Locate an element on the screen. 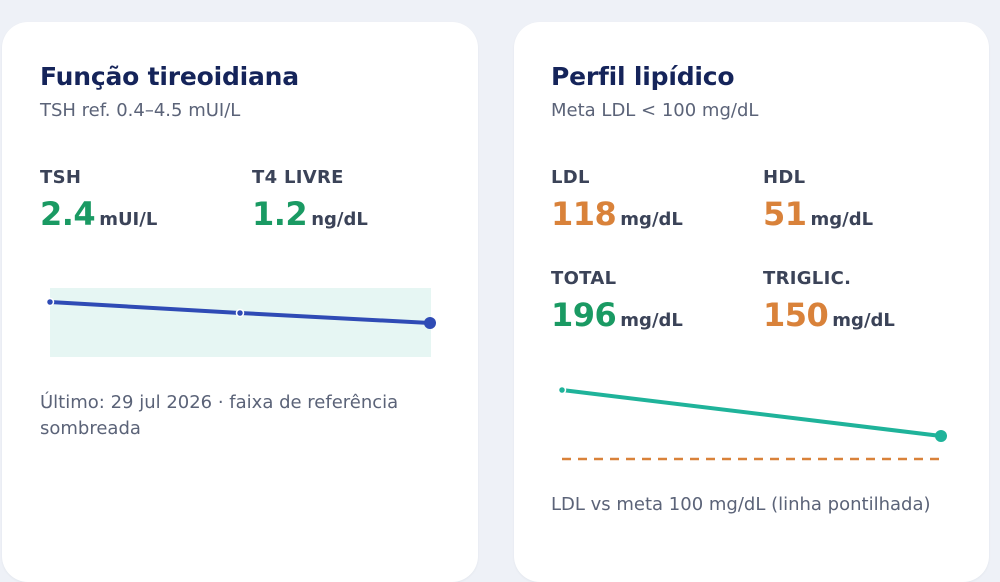 The height and width of the screenshot is (582, 1000). lipid-card-title: Perfil lipídico is located at coordinates (643, 76).